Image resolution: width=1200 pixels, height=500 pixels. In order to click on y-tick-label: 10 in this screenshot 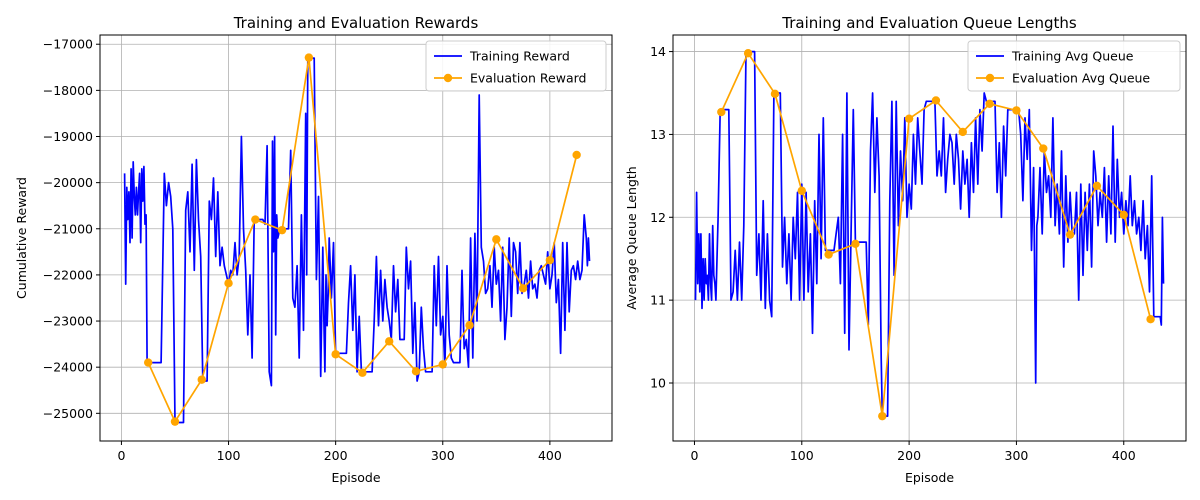, I will do `click(658, 383)`.